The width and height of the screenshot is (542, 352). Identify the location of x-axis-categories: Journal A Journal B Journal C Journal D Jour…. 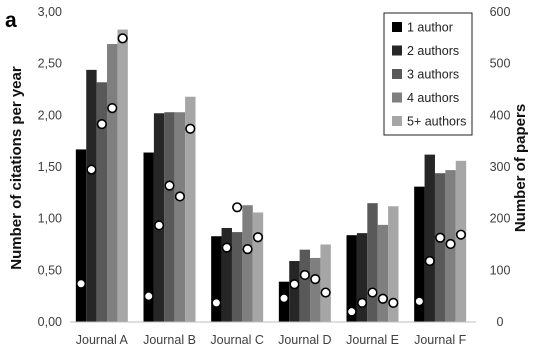
(271, 340).